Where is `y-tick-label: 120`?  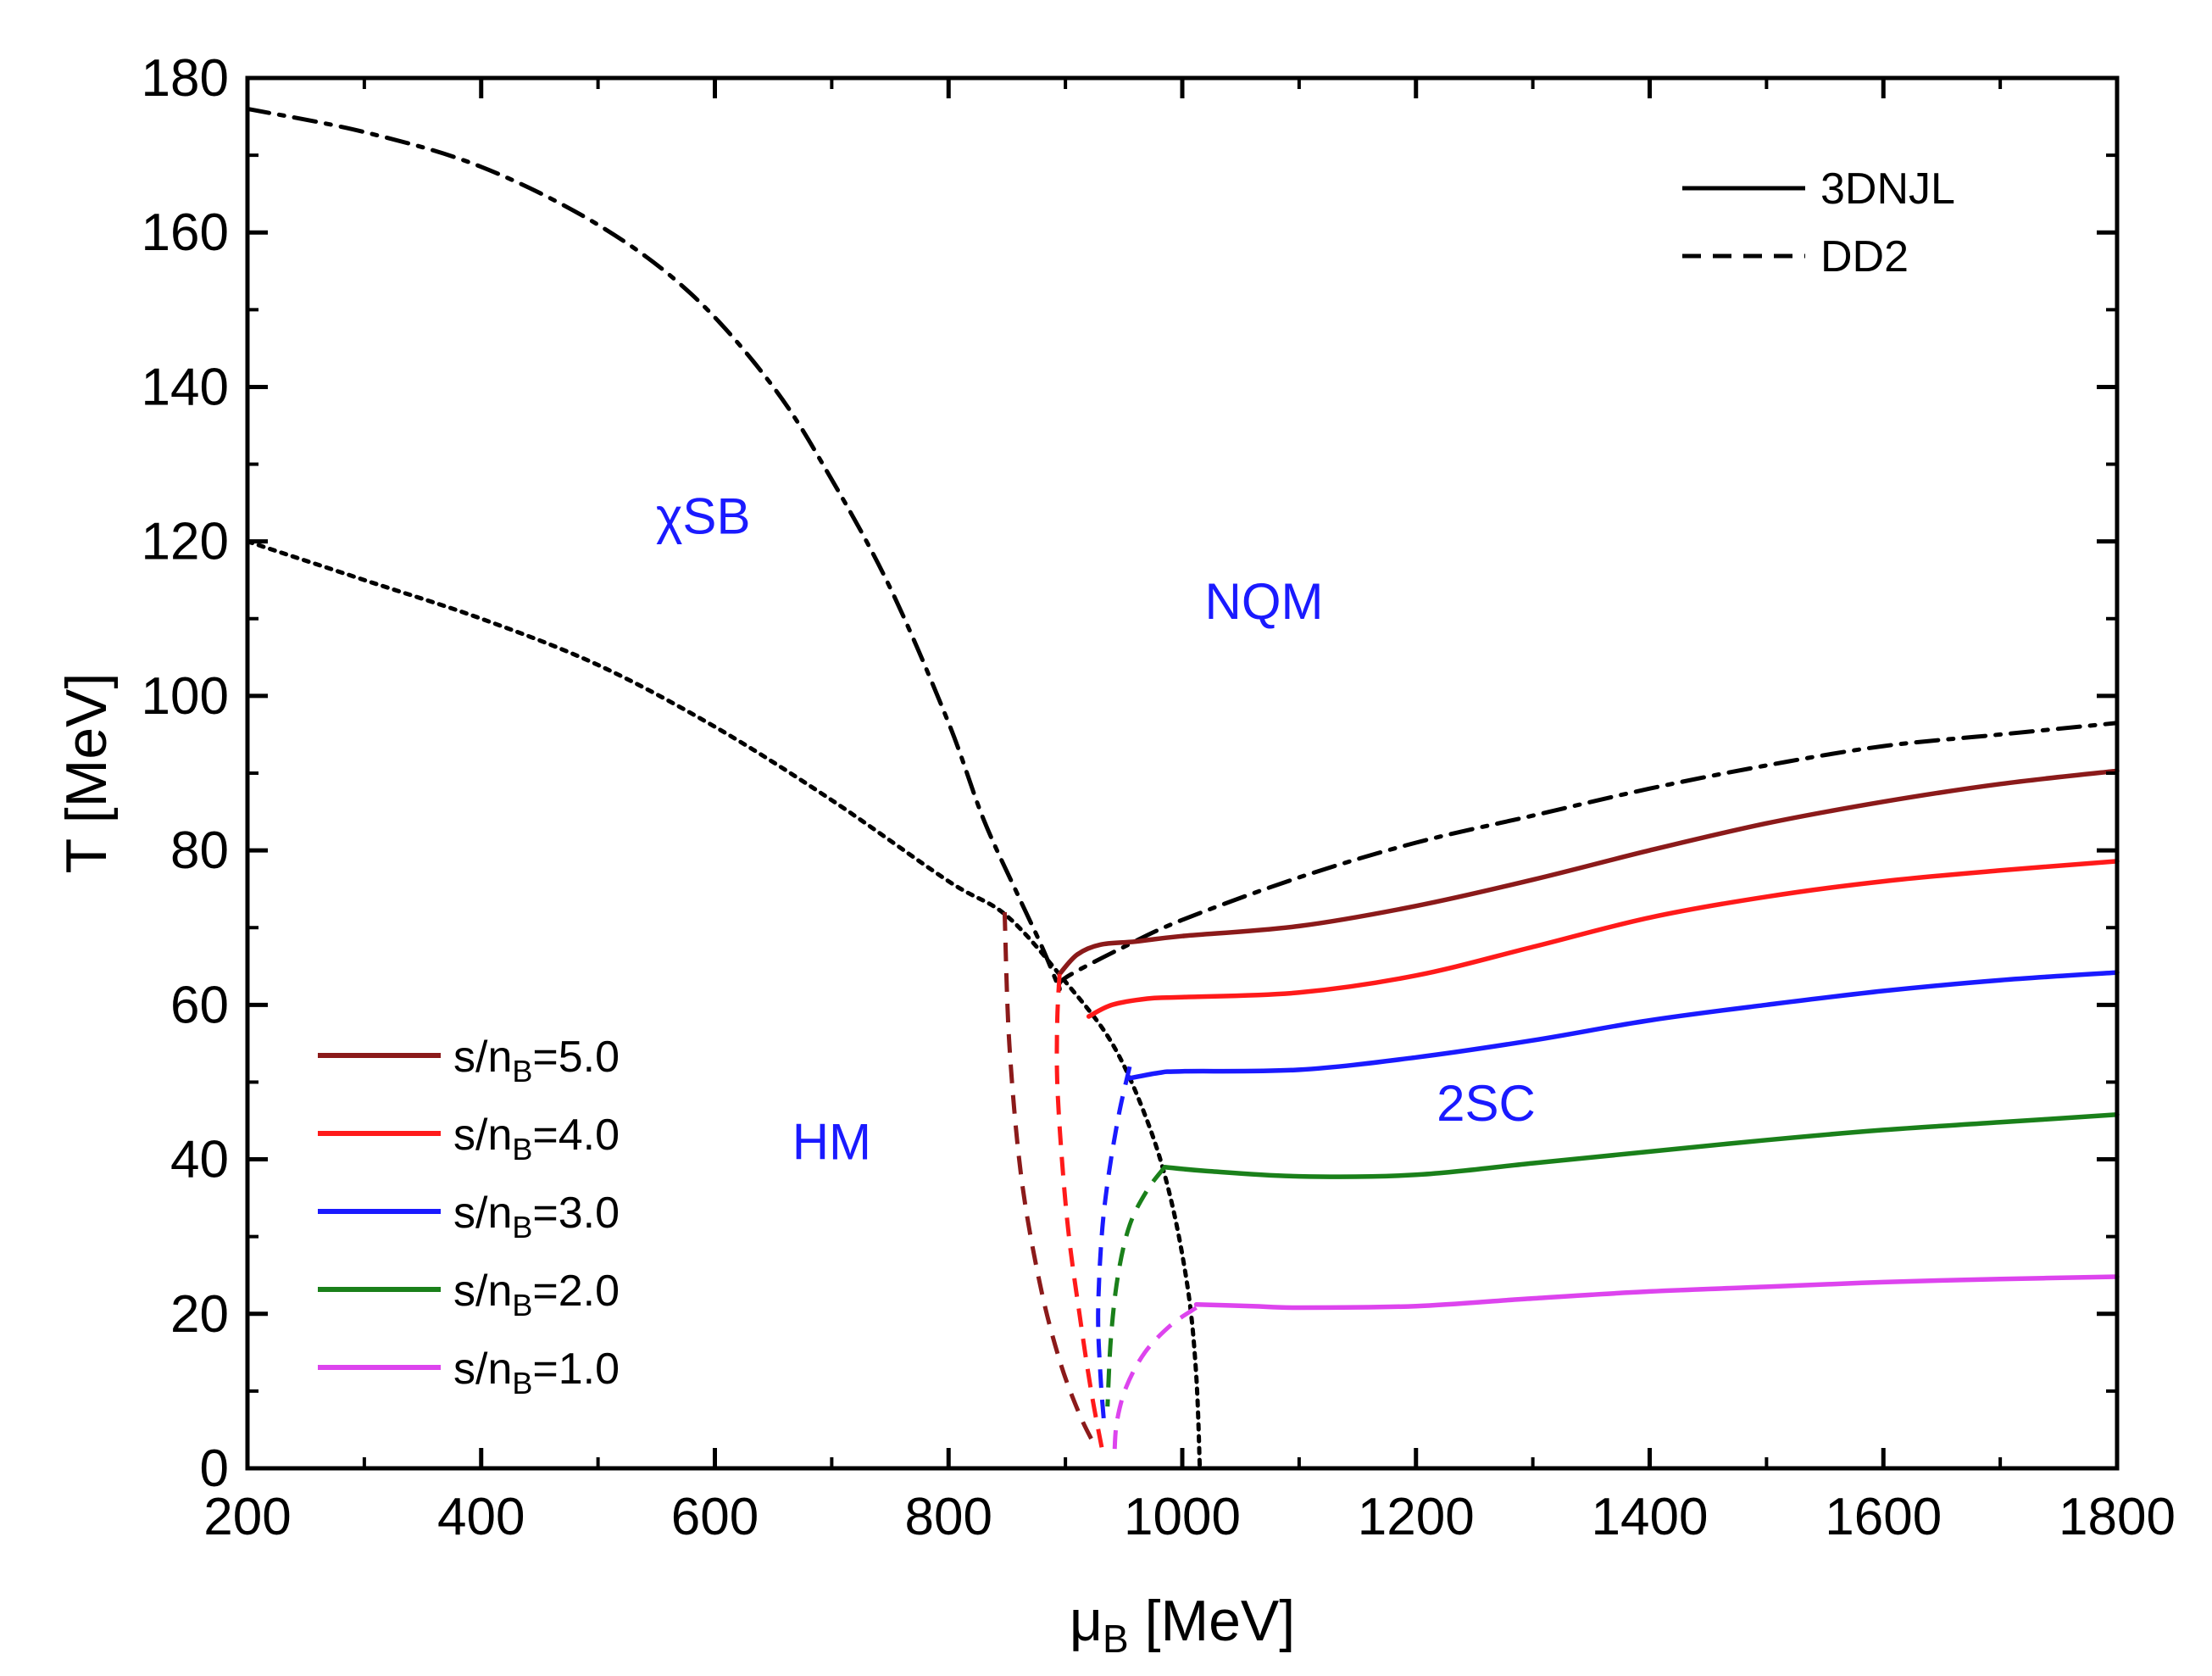 y-tick-label: 120 is located at coordinates (185, 542).